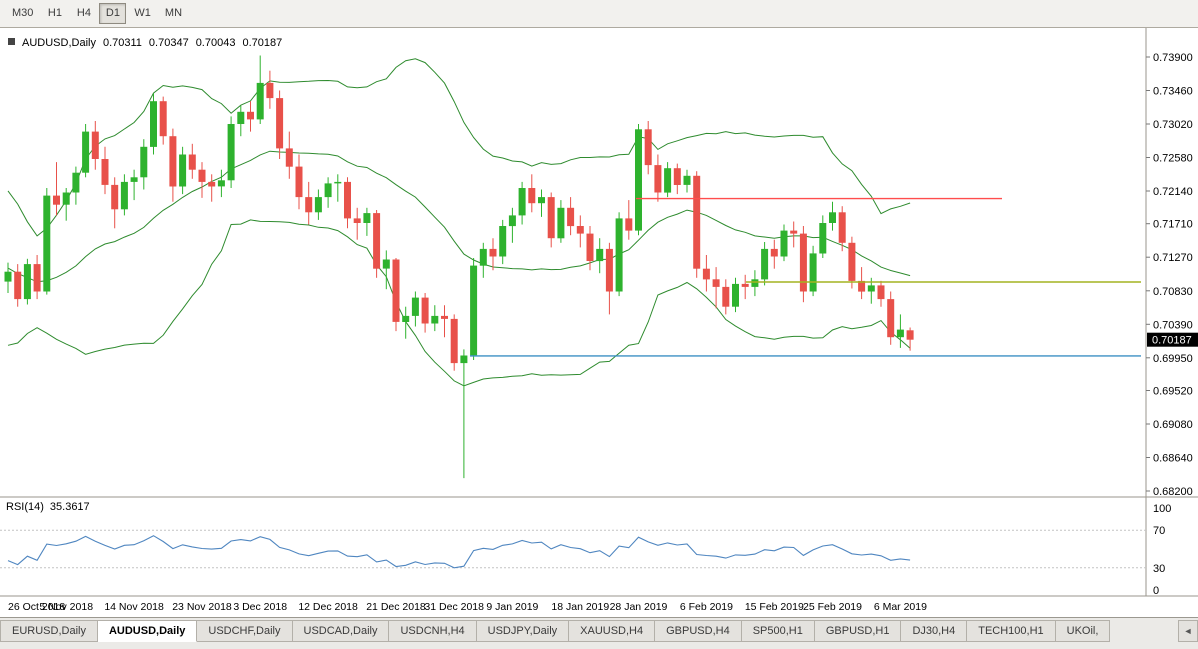 Image resolution: width=1198 pixels, height=649 pixels. What do you see at coordinates (1173, 58) in the screenshot?
I see `price-axis-label: 0.73900` at bounding box center [1173, 58].